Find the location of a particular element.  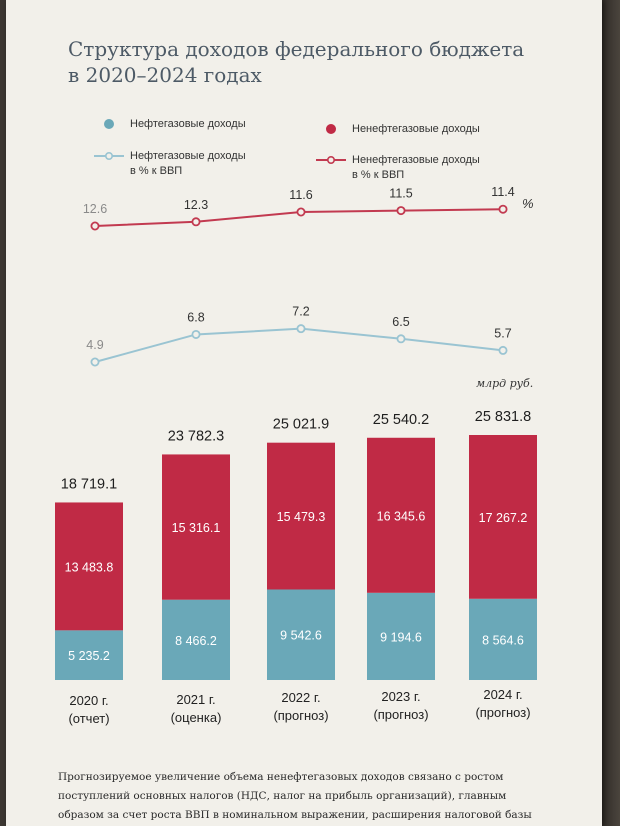

legend-oil-gas-pct-line1: Нефтегазовые доходы is located at coordinates (188, 156).